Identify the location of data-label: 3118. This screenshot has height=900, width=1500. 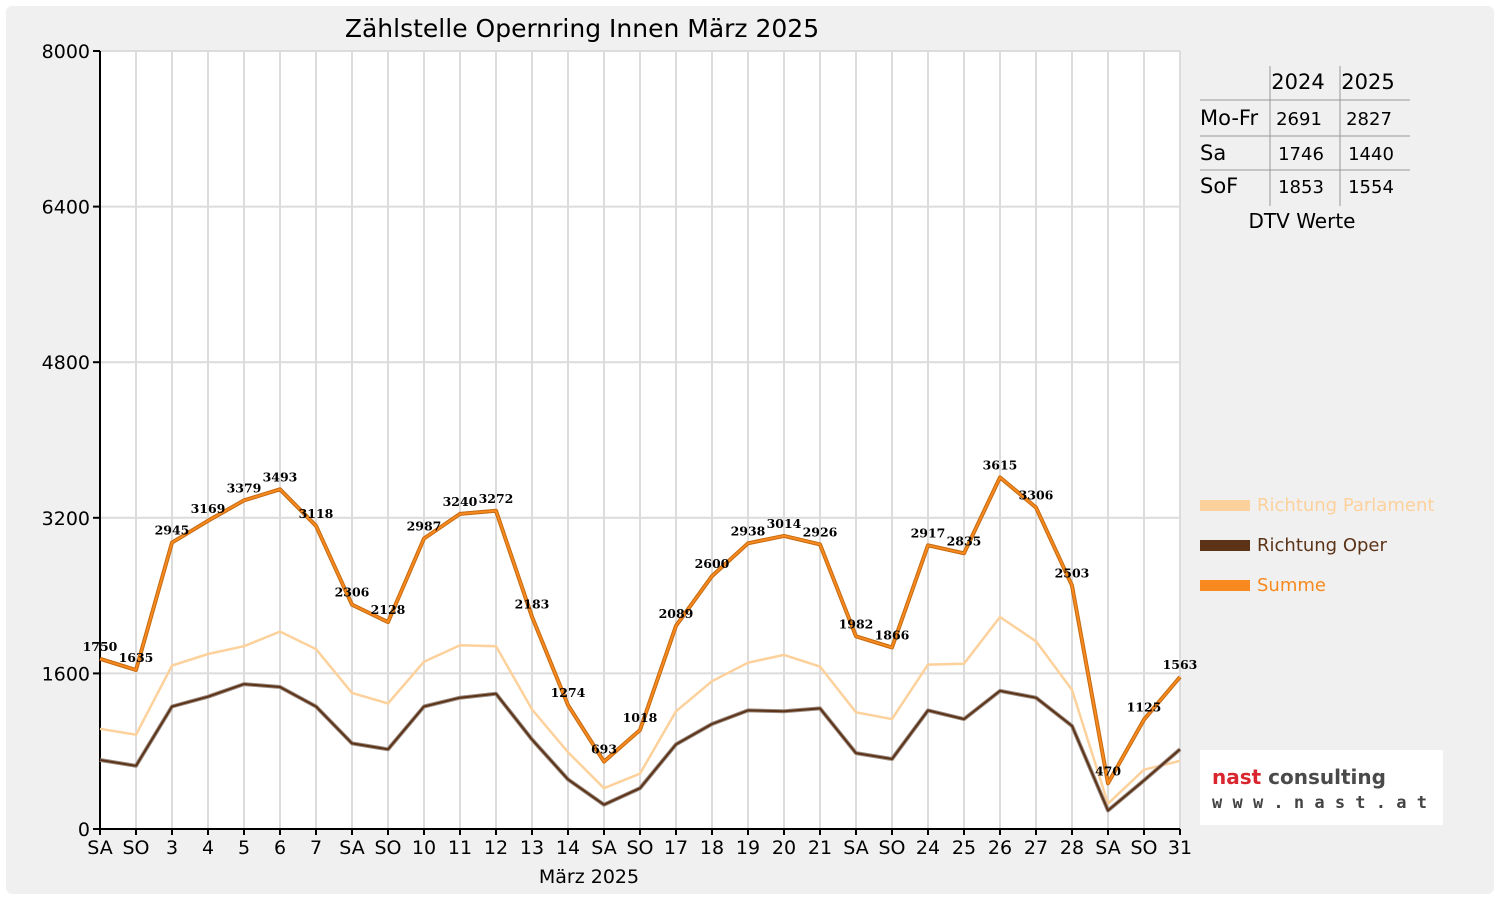
(316, 513).